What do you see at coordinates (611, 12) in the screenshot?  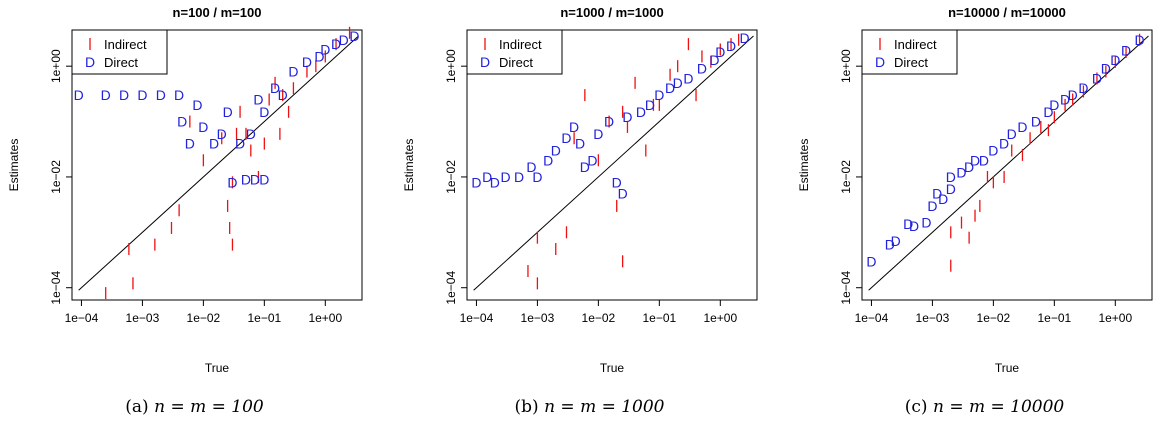 I see `chart-title: n=1000 / m=1000` at bounding box center [611, 12].